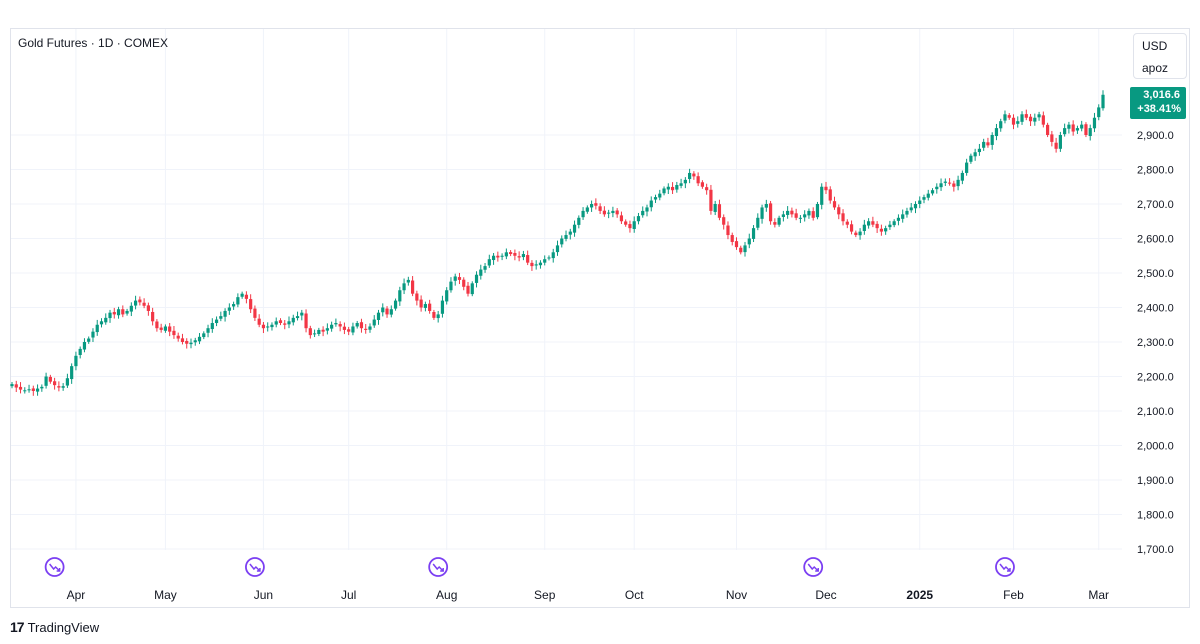 This screenshot has width=1200, height=644. What do you see at coordinates (736, 595) in the screenshot?
I see `x-tick-label: Nov` at bounding box center [736, 595].